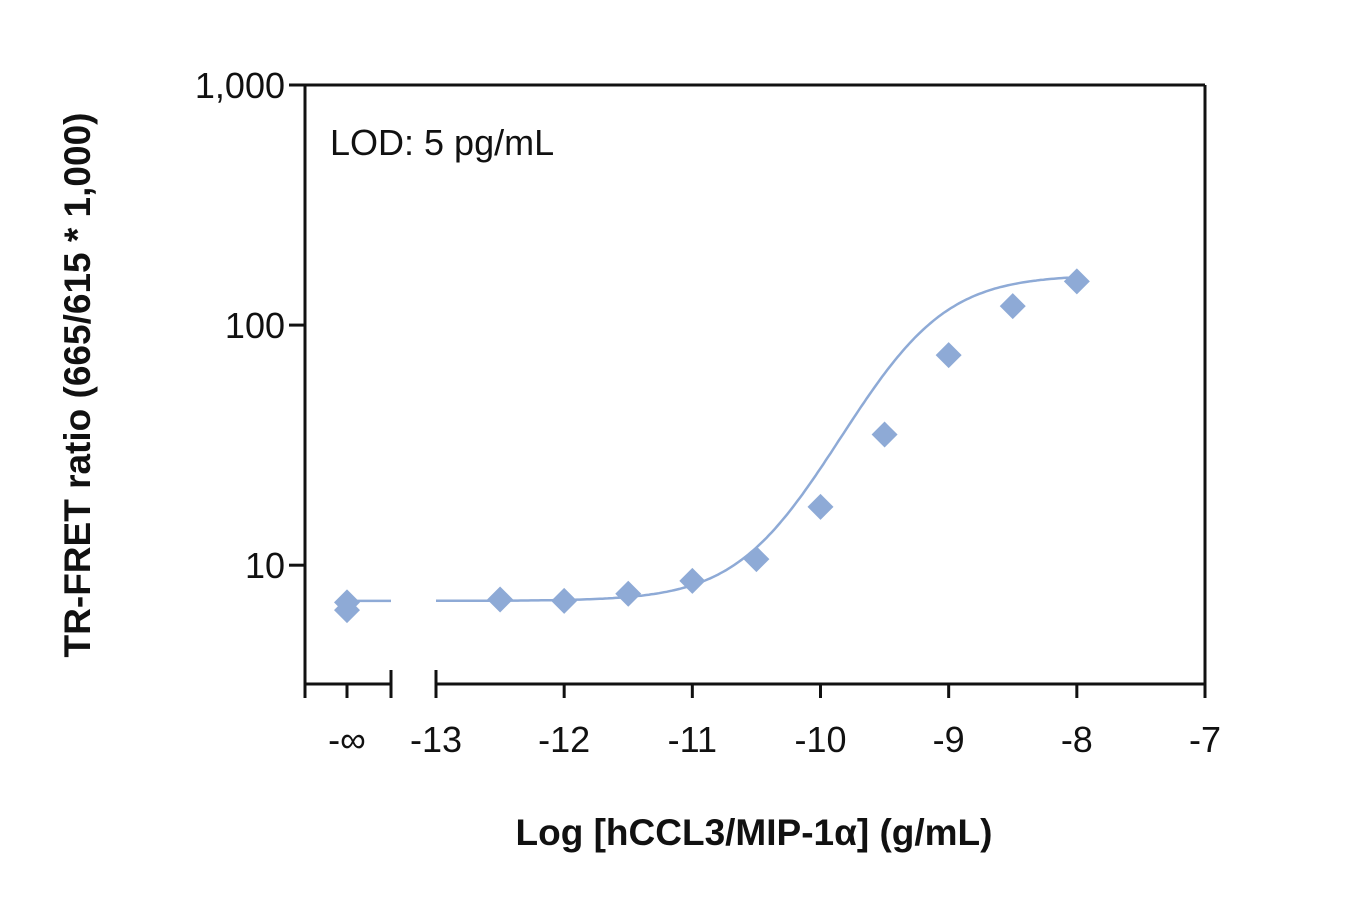 This screenshot has width=1359, height=899. Describe the element at coordinates (265, 565) in the screenshot. I see `y-tick-label: 10` at that location.